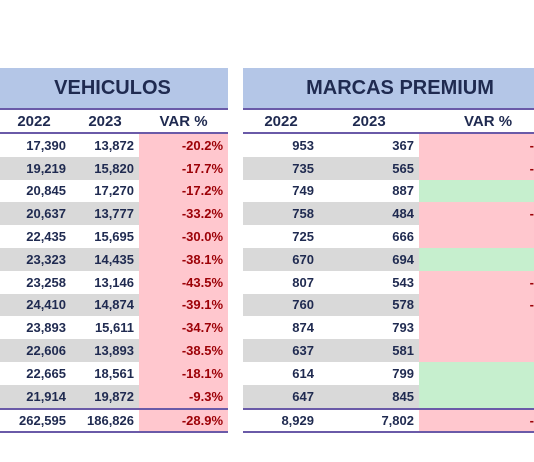 Image resolution: width=534 pixels, height=462 pixels. What do you see at coordinates (281, 259) in the screenshot?
I see `cell-2022: 670` at bounding box center [281, 259].